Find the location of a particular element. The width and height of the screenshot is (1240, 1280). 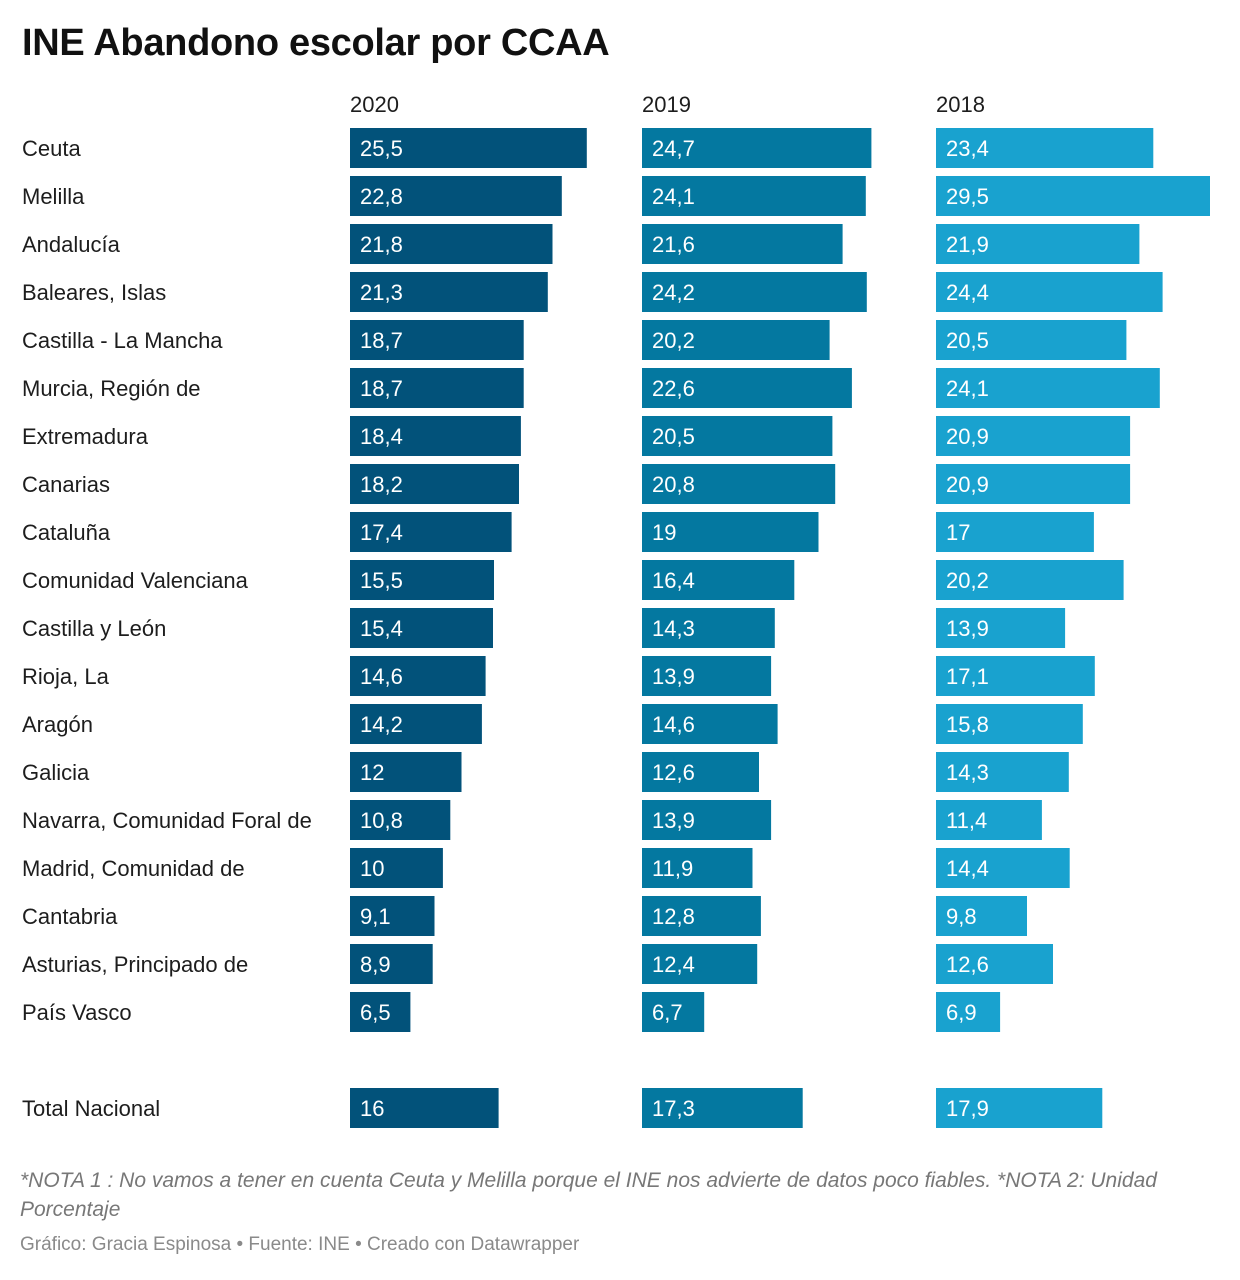

bar-value-label: 24,4 is located at coordinates (967, 292).